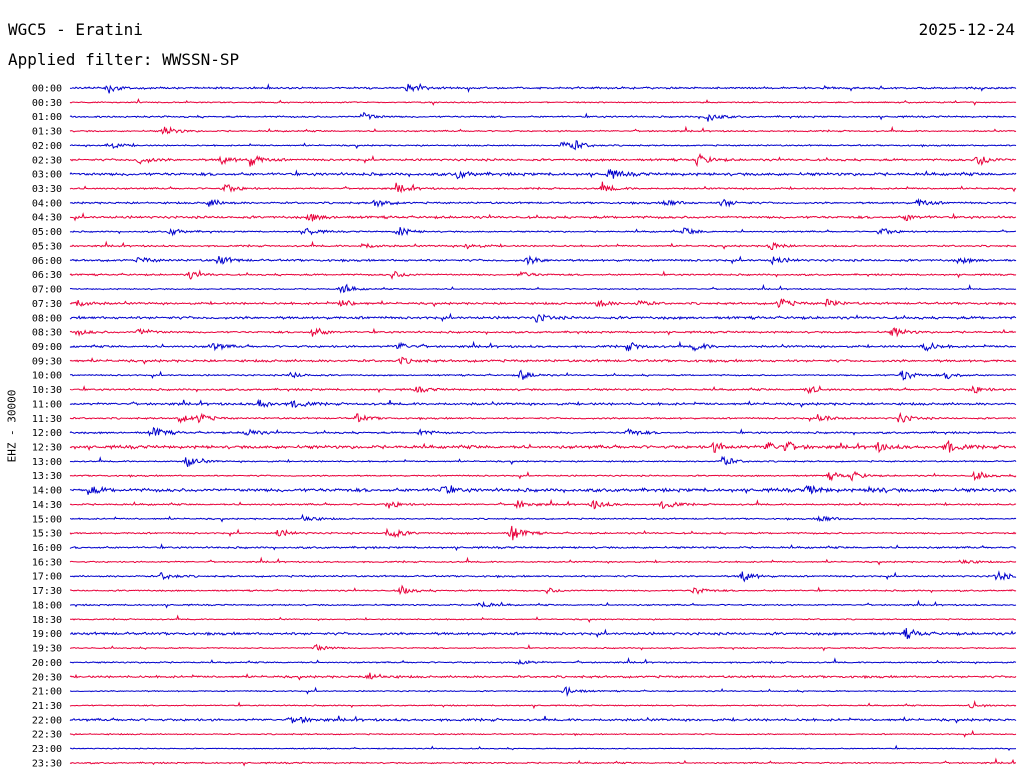 Image resolution: width=1024 pixels, height=780 pixels. I want to click on time-label: 22:00, so click(47, 720).